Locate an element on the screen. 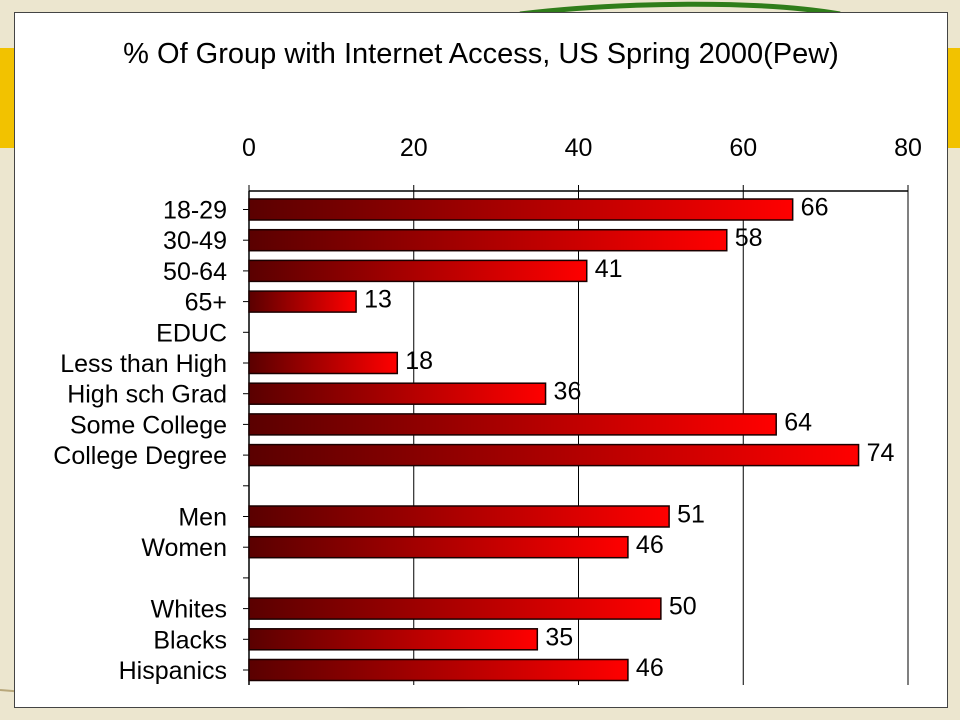 The image size is (960, 720). x-tick-label: 20 is located at coordinates (414, 148).